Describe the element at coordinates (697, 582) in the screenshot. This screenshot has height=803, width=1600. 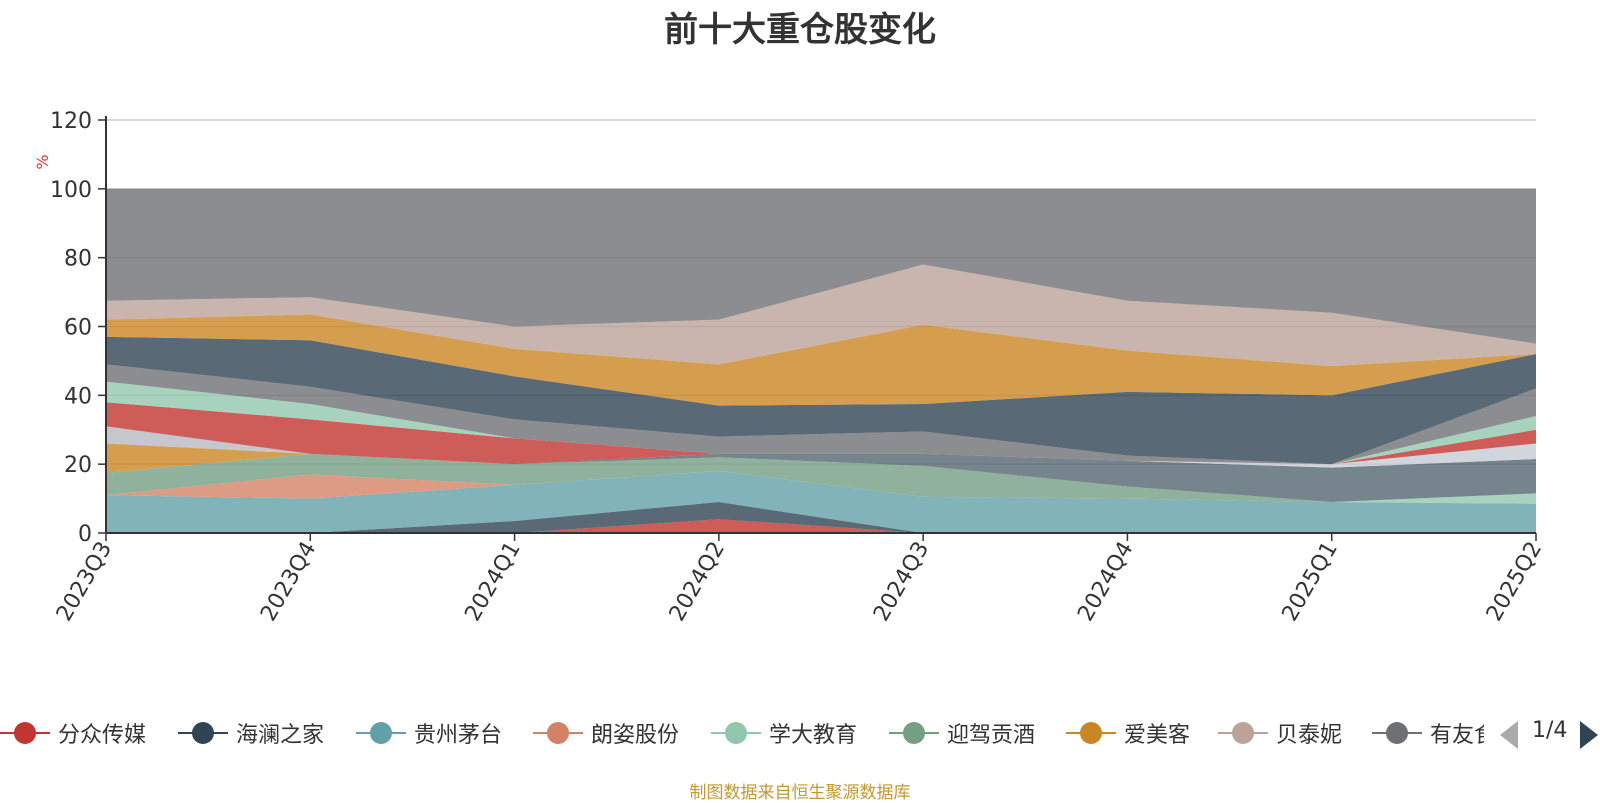
I see `x-tick-label: 2024Q2` at that location.